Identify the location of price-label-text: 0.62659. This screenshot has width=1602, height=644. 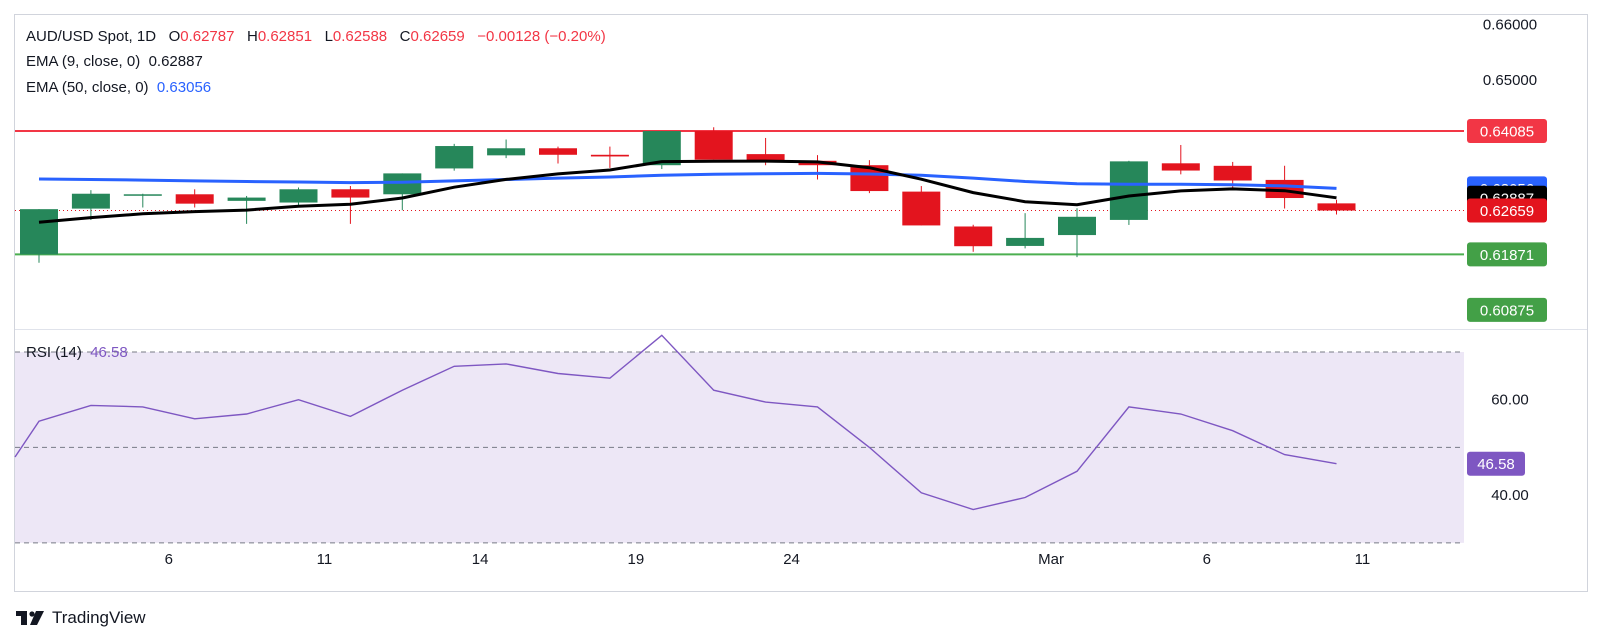
(1507, 211).